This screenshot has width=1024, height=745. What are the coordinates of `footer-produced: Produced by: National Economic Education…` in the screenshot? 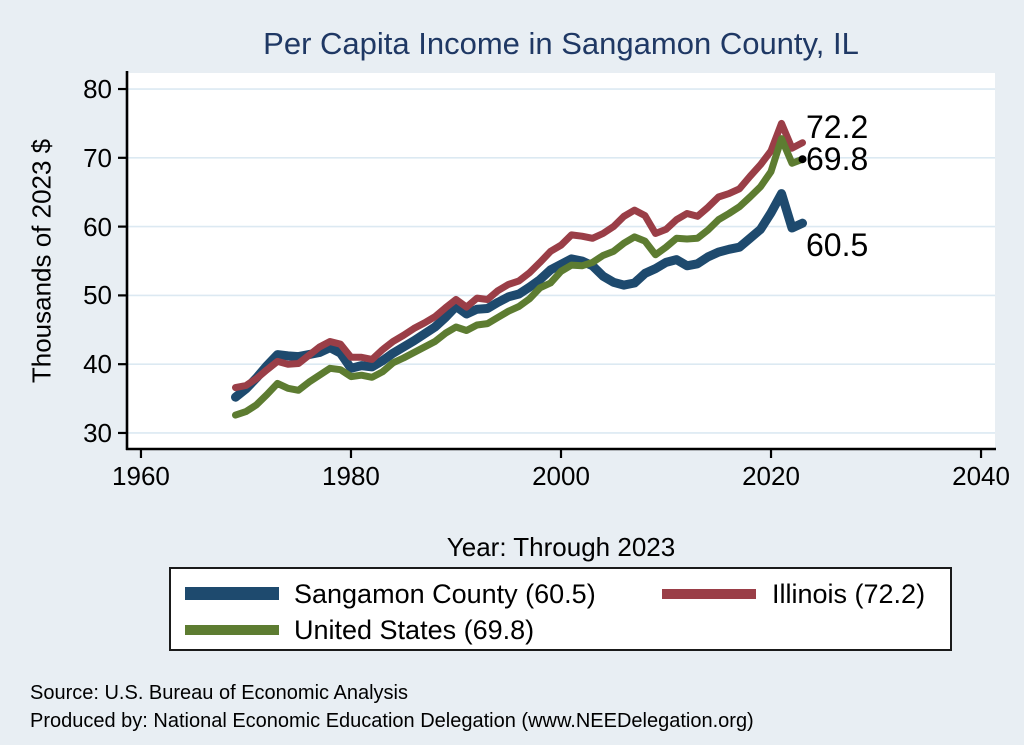 It's located at (392, 721).